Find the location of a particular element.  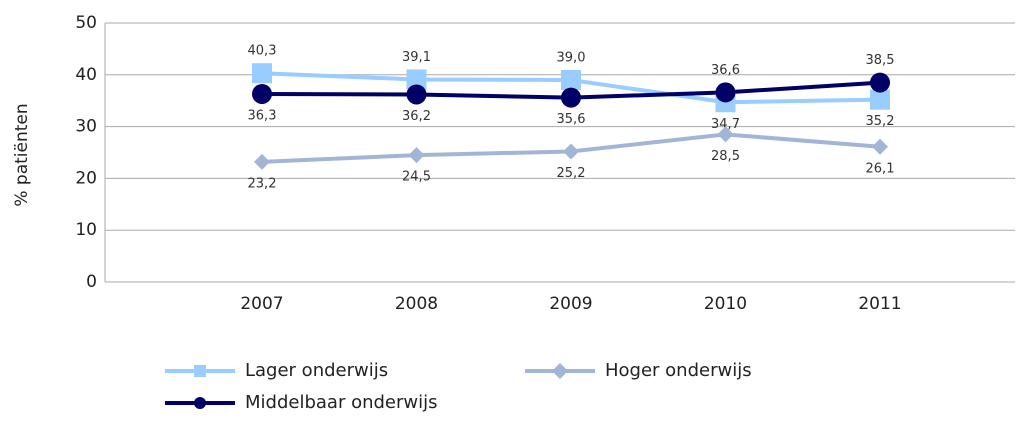

data-label: 38,5 is located at coordinates (880, 60).